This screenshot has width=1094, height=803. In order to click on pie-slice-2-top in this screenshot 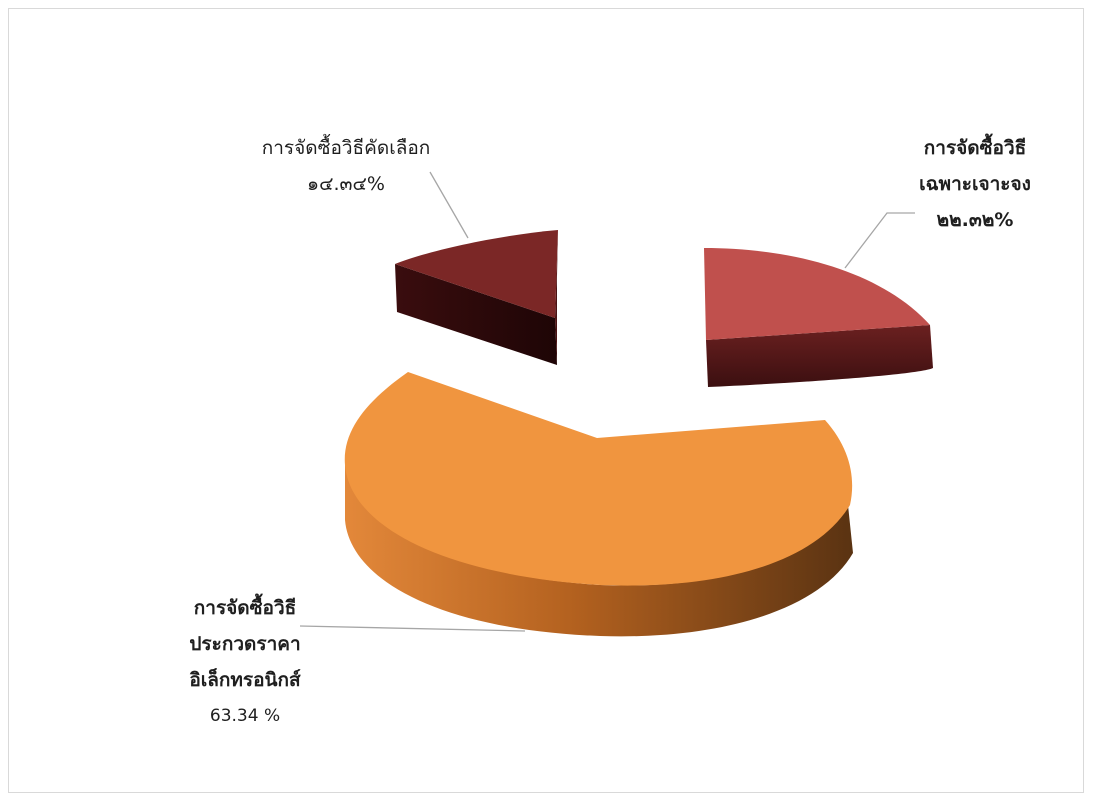, I will do `click(476, 274)`.